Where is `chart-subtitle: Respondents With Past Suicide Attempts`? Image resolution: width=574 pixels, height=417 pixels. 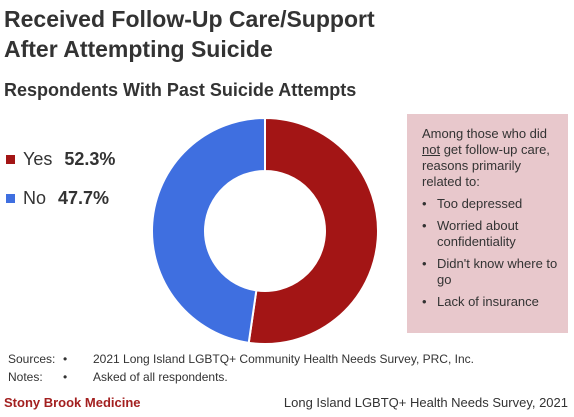 chart-subtitle: Respondents With Past Suicide Attempts is located at coordinates (180, 90).